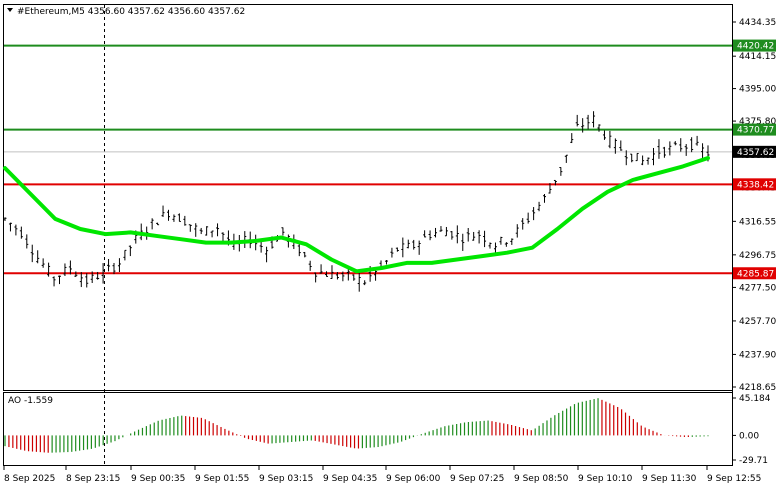  I want to click on ao-tick-label: -29.71, so click(753, 461).